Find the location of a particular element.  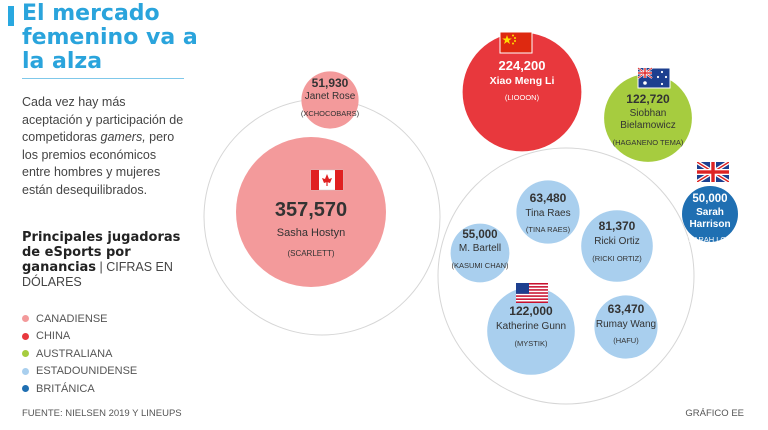

legend-swatch-britanica is located at coordinates (25, 389).